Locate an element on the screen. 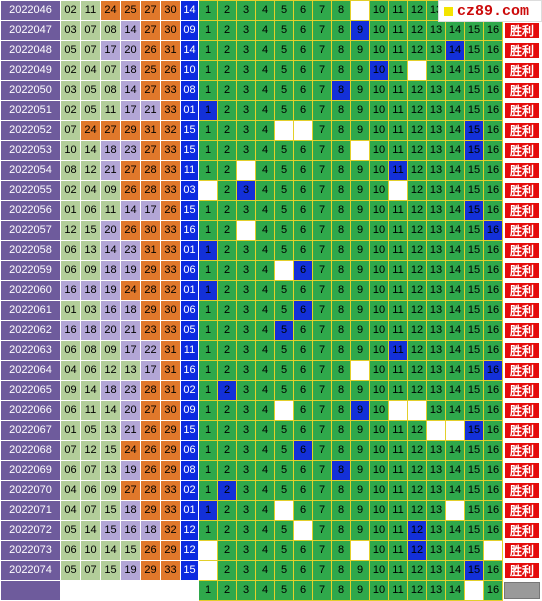  period-cell: 2022057 is located at coordinates (30, 230).